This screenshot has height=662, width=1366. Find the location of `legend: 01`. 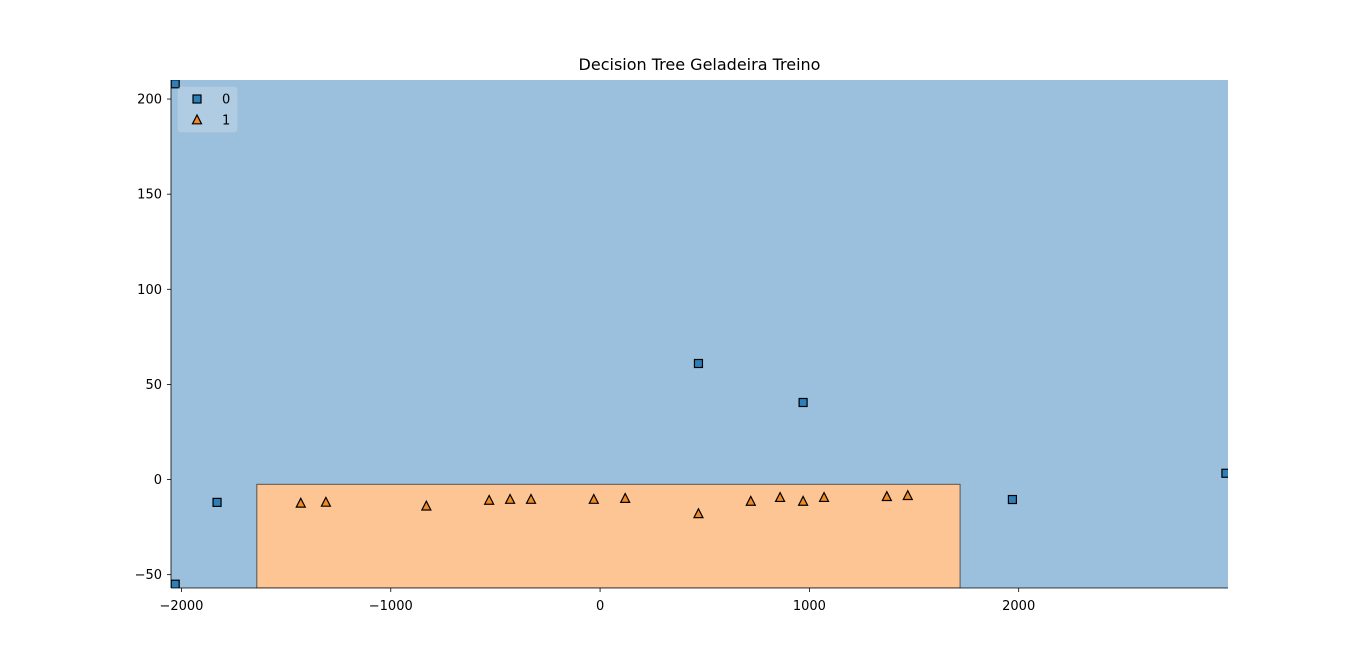

legend: 01 is located at coordinates (207, 109).